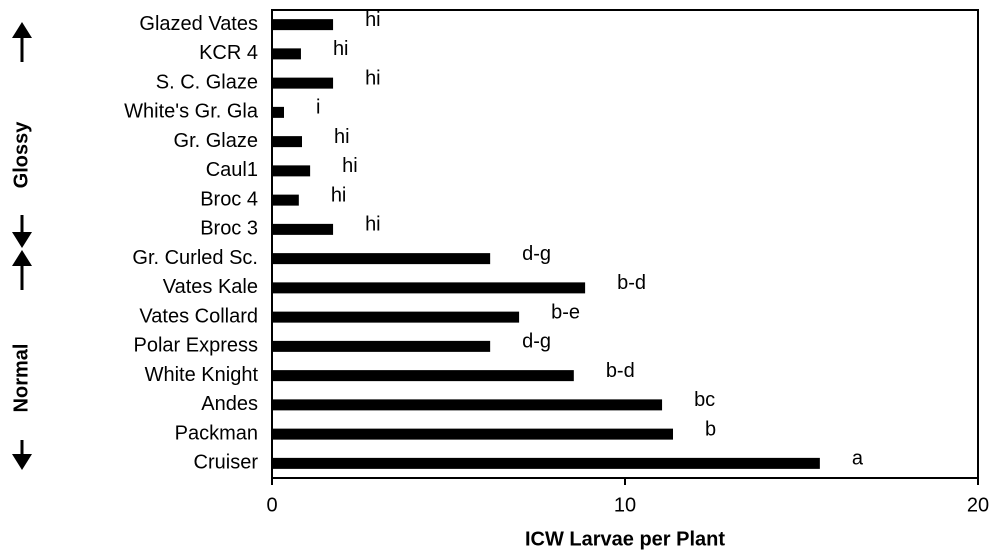 This screenshot has height=558, width=1005. I want to click on significance-letter: bc, so click(704, 400).